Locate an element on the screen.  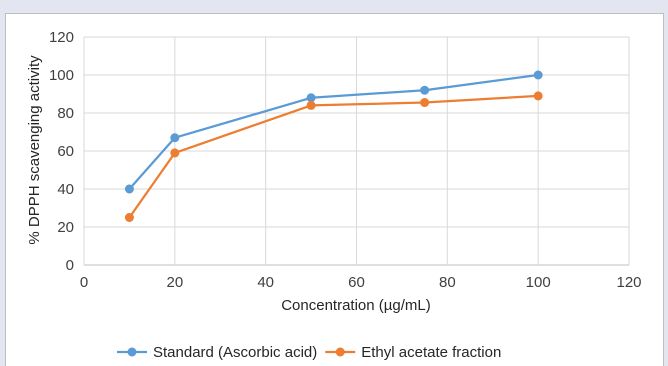
y-tick-label: 120 is located at coordinates (61, 37).